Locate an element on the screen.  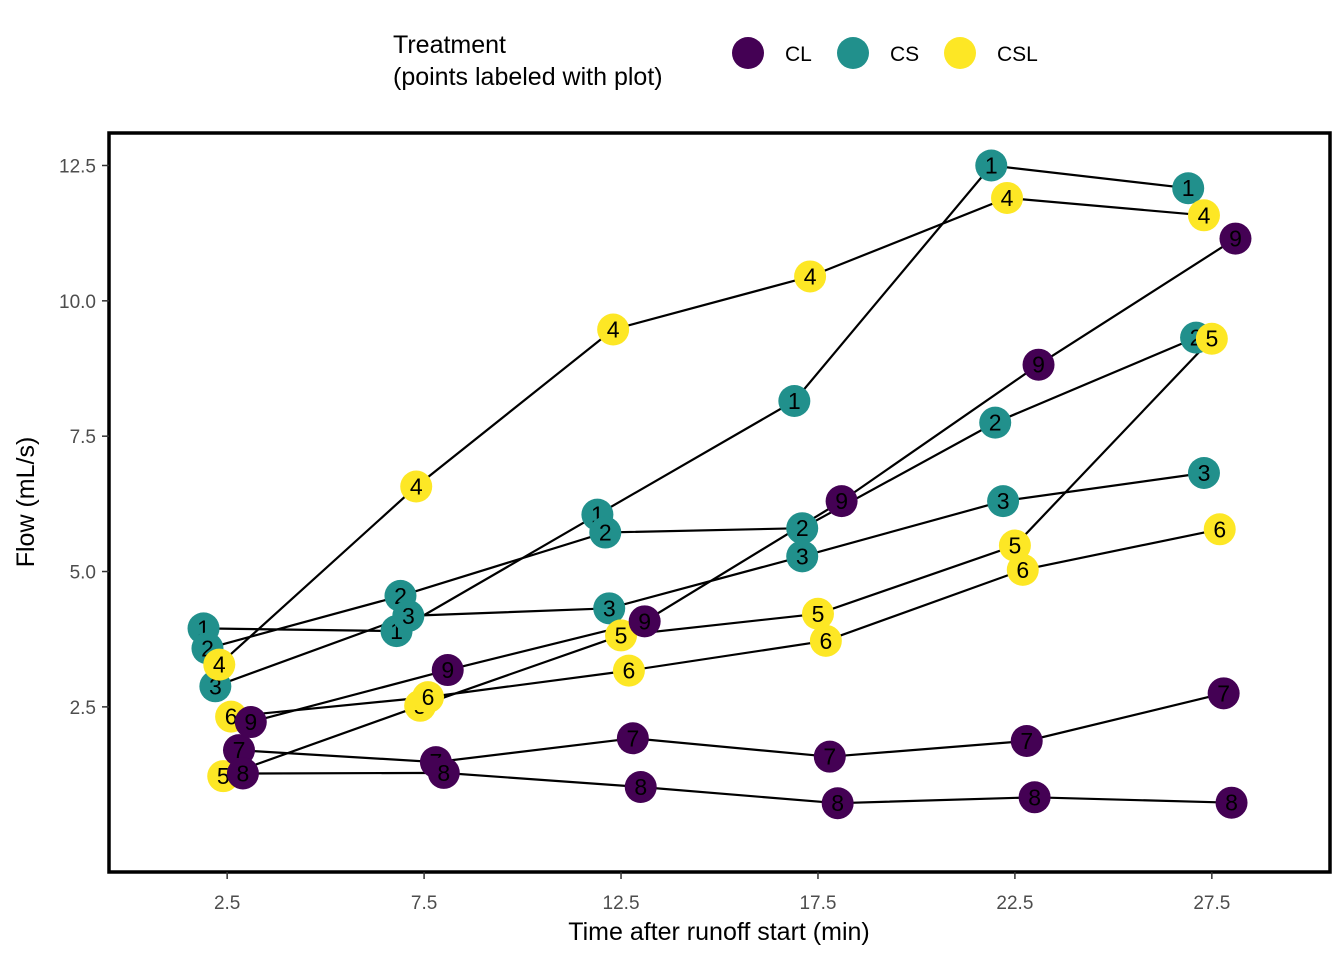
y-axis-title: Flow (mL/s) is located at coordinates (26, 502).